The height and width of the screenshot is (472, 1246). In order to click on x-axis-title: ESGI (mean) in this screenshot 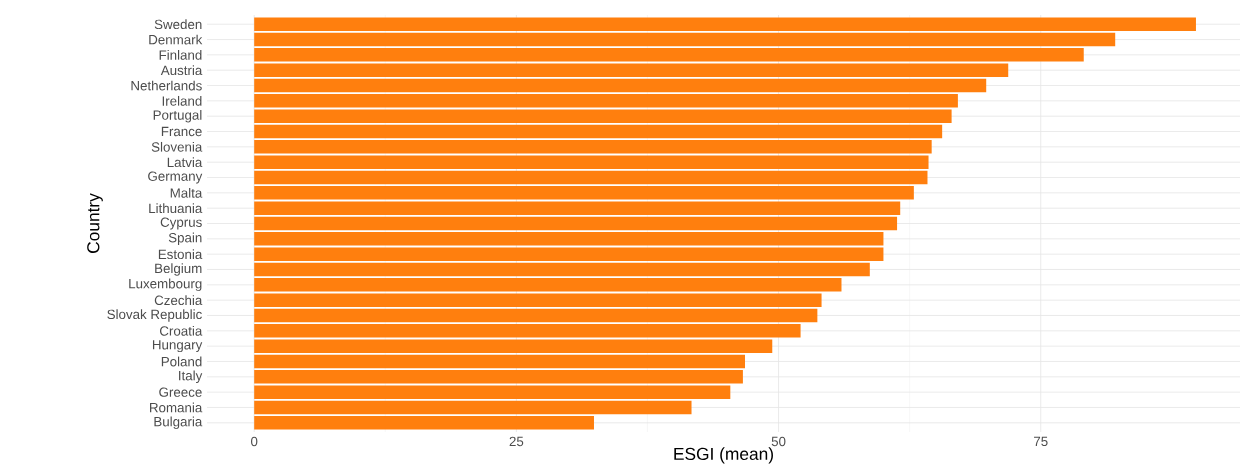, I will do `click(723, 455)`.